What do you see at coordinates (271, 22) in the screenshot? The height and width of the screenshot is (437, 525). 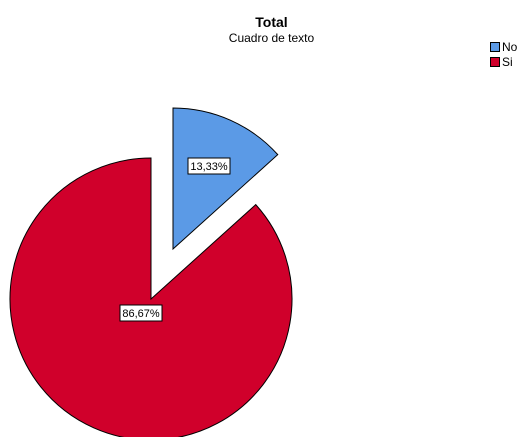 I see `chart-title: Total` at bounding box center [271, 22].